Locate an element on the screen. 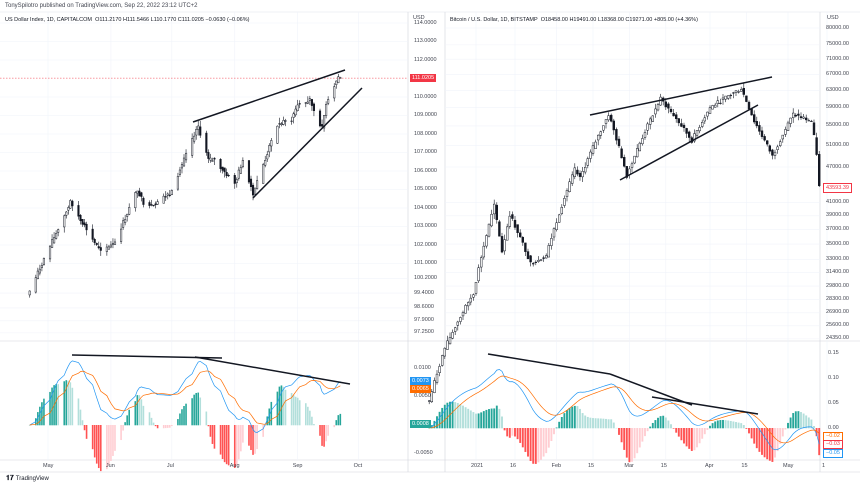 The image size is (860, 489). dxy-x-tick: May is located at coordinates (48, 466).